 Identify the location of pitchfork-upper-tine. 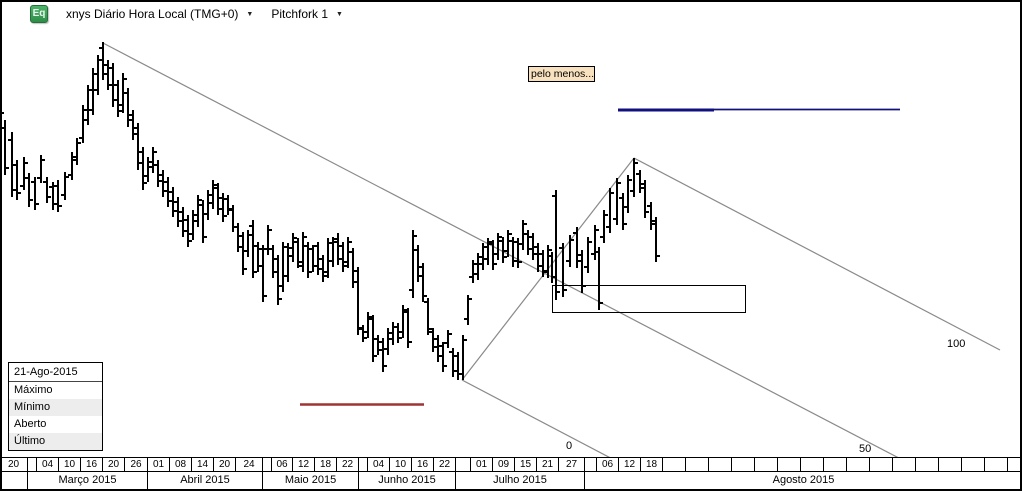
(817, 254).